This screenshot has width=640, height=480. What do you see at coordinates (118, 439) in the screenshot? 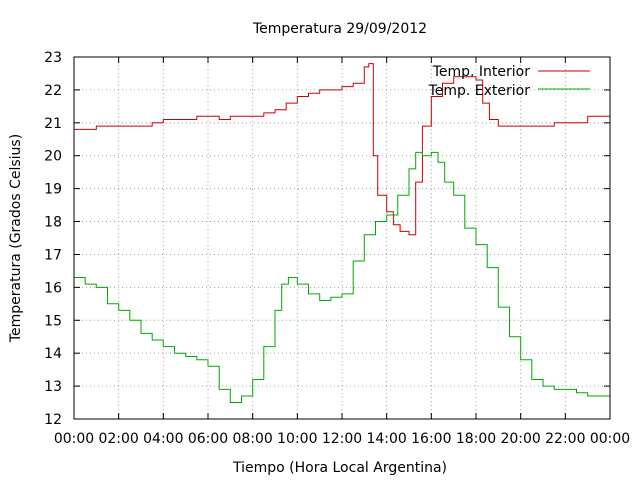
I see `x-tick-label: 02:00` at bounding box center [118, 439].